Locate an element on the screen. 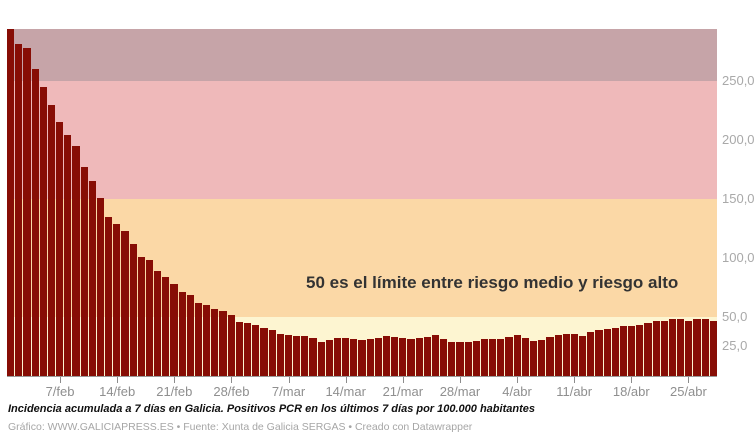 This screenshot has height=447, width=756. x-tick-label: 4/abr is located at coordinates (517, 391).